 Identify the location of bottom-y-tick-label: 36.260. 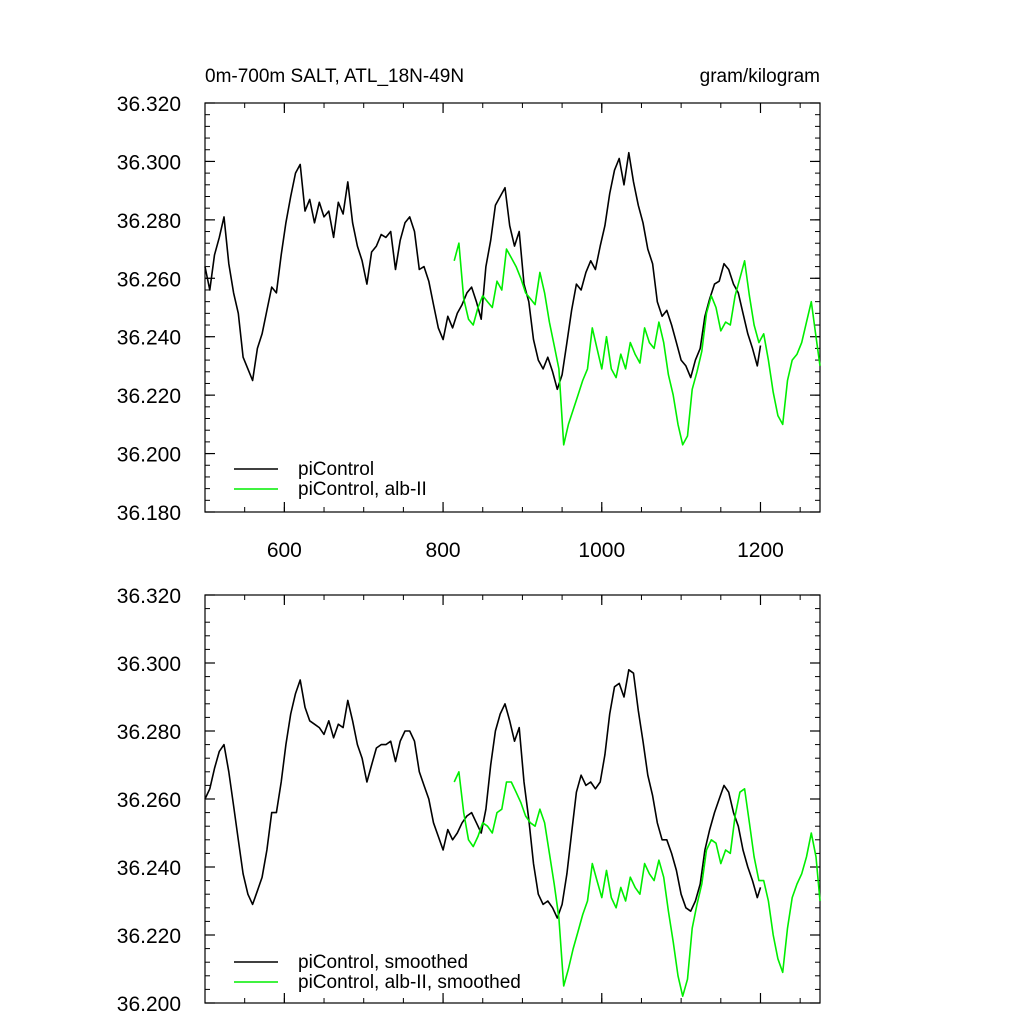
(149, 800).